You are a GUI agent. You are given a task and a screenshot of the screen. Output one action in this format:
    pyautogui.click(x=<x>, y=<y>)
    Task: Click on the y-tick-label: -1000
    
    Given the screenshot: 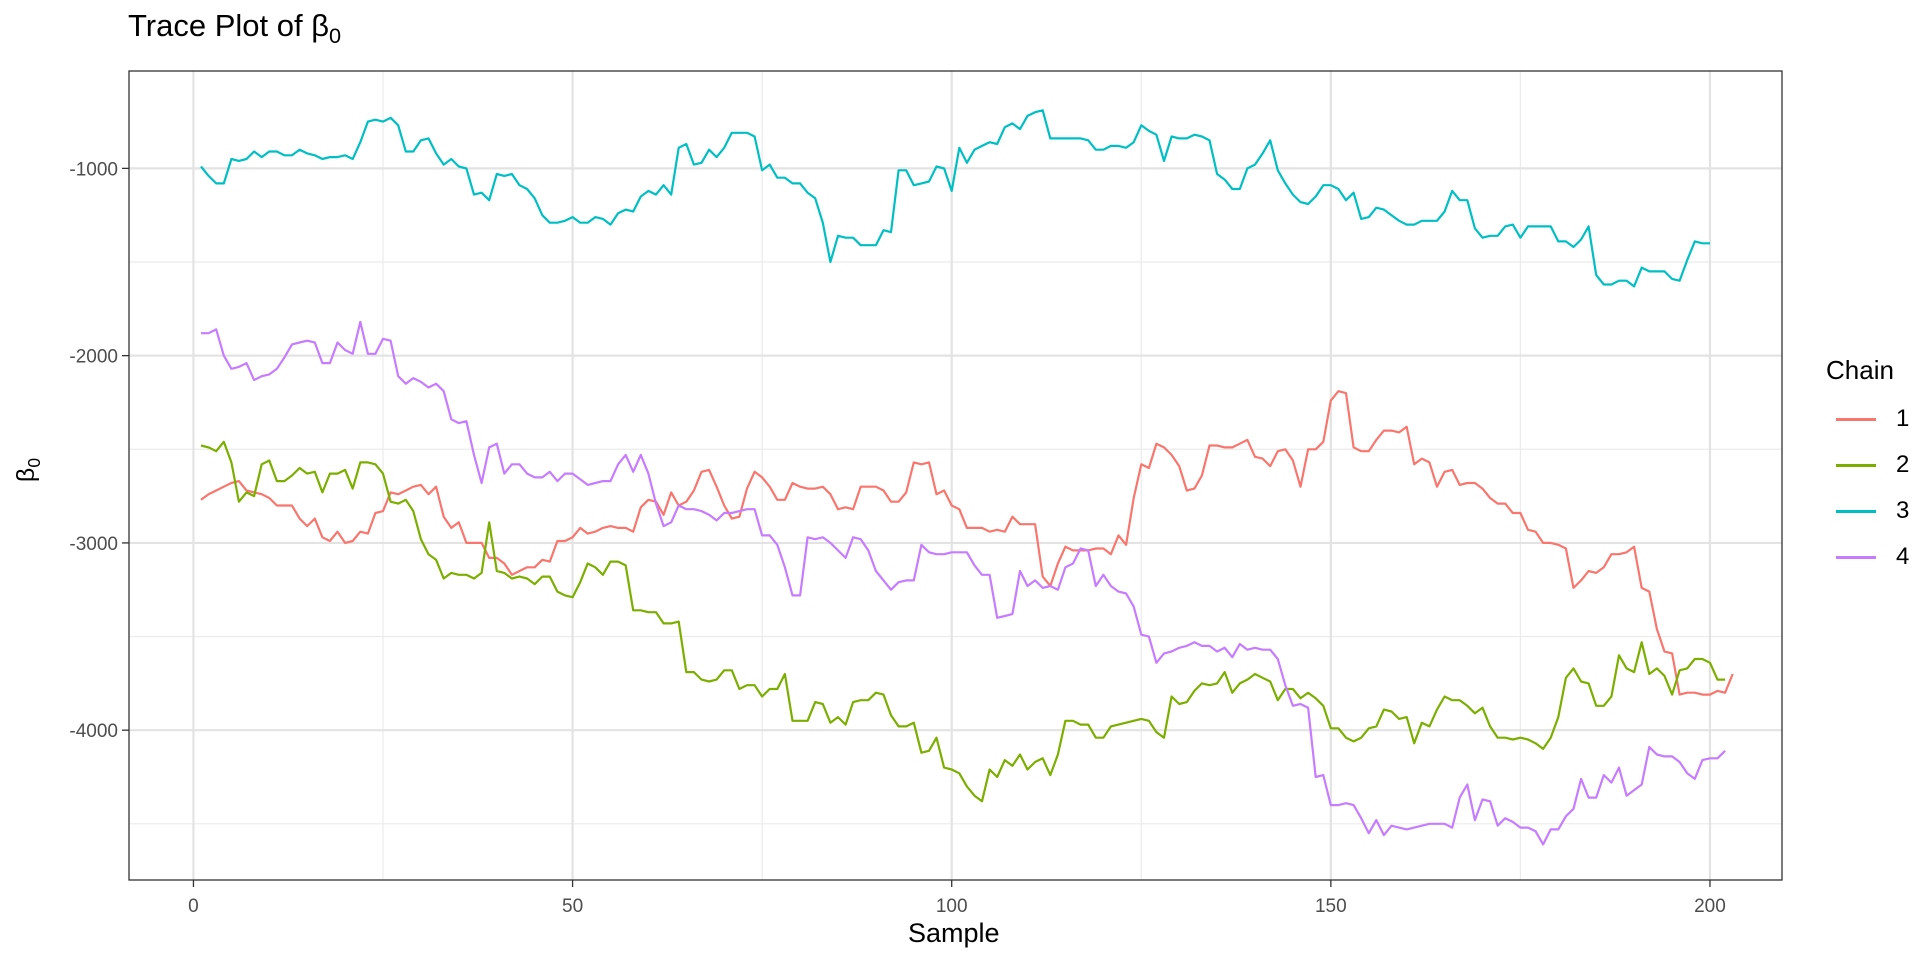 What is the action you would take?
    pyautogui.click(x=93, y=169)
    